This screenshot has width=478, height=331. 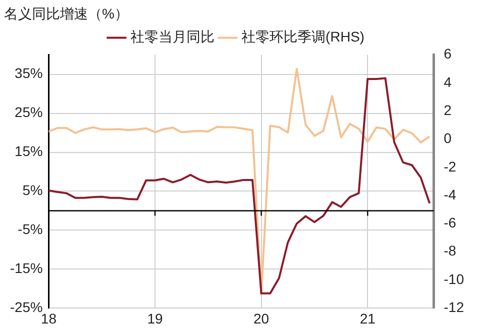 I want to click on y-tick-label: -25%, so click(x=26, y=307).